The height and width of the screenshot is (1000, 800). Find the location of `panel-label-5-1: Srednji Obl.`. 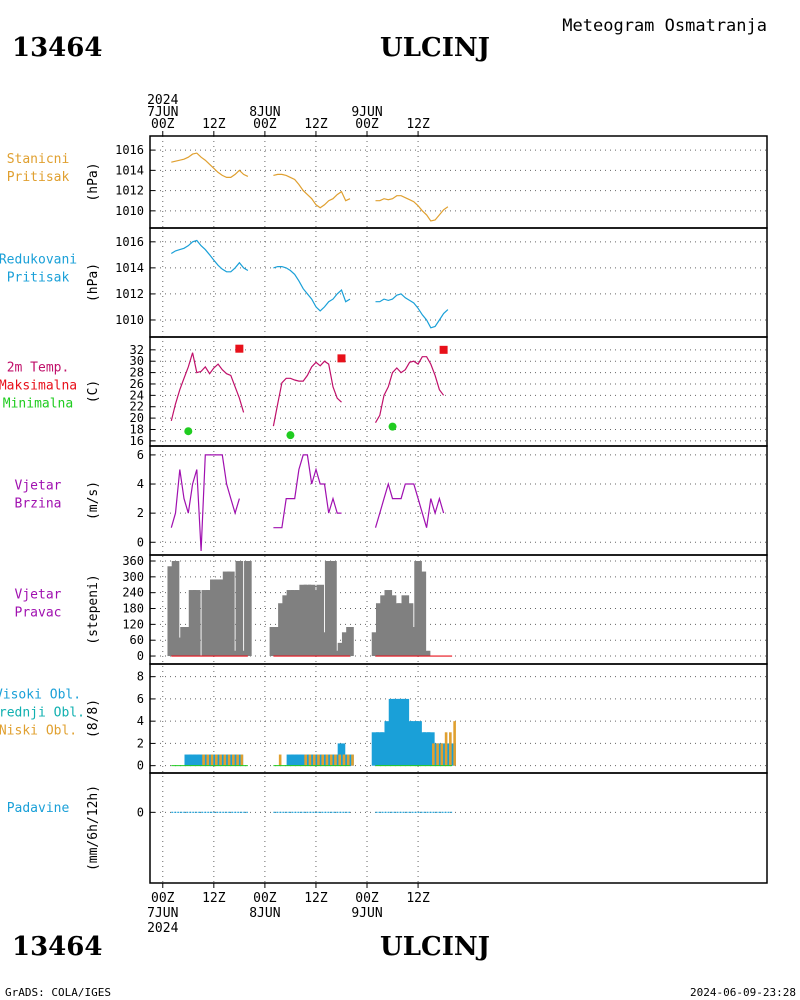

panel-label-5-1: Srednji Obl. is located at coordinates (42, 713).